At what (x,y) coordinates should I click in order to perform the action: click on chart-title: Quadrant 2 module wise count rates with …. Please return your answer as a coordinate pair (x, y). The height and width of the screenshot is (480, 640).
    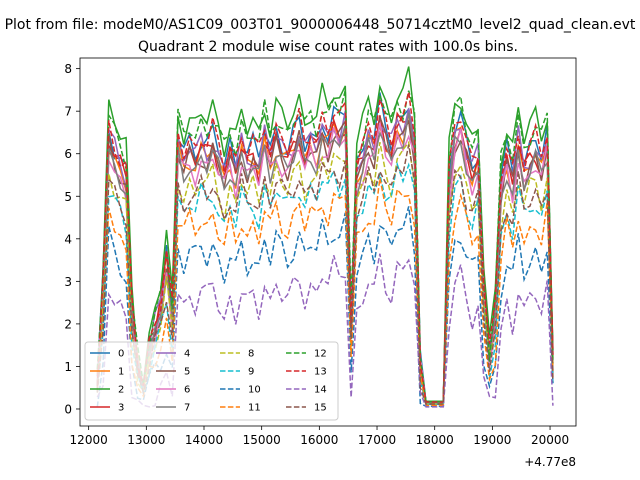
    Looking at the image, I should click on (328, 47).